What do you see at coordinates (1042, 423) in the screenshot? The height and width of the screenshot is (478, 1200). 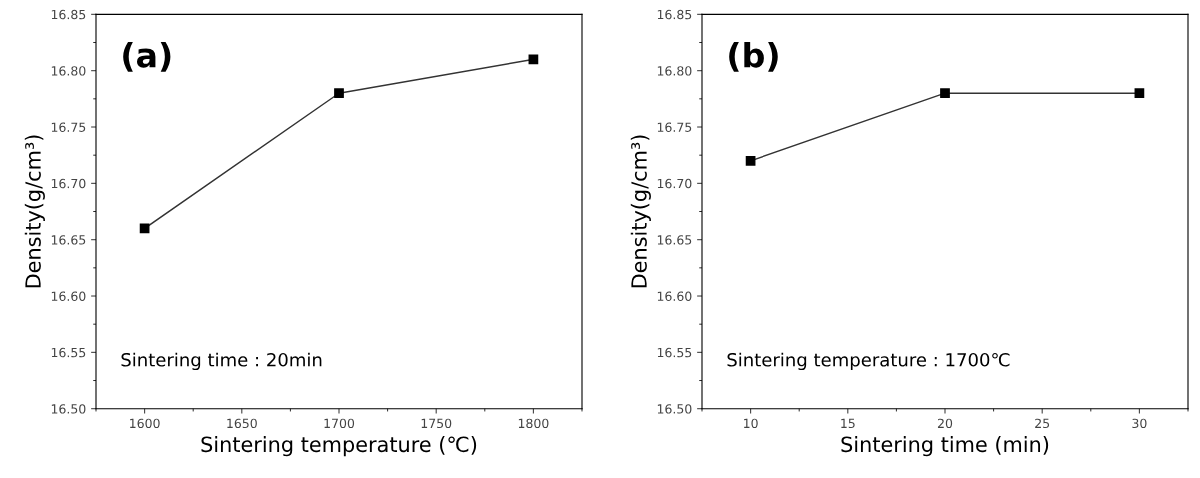 I see `x-tick-label: 25` at bounding box center [1042, 423].